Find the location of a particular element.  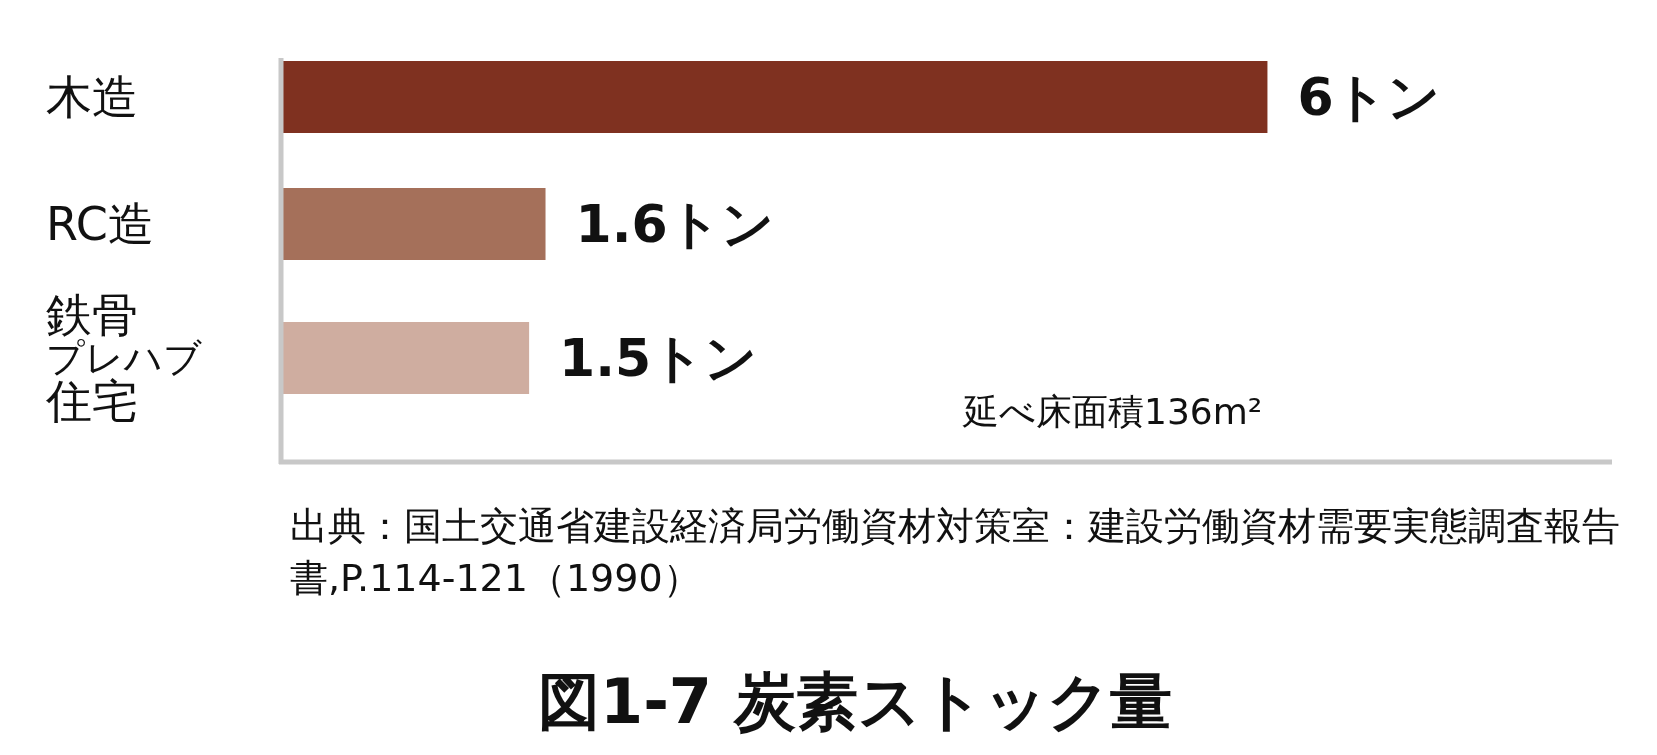

category-label: 木造 is located at coordinates (92, 97).